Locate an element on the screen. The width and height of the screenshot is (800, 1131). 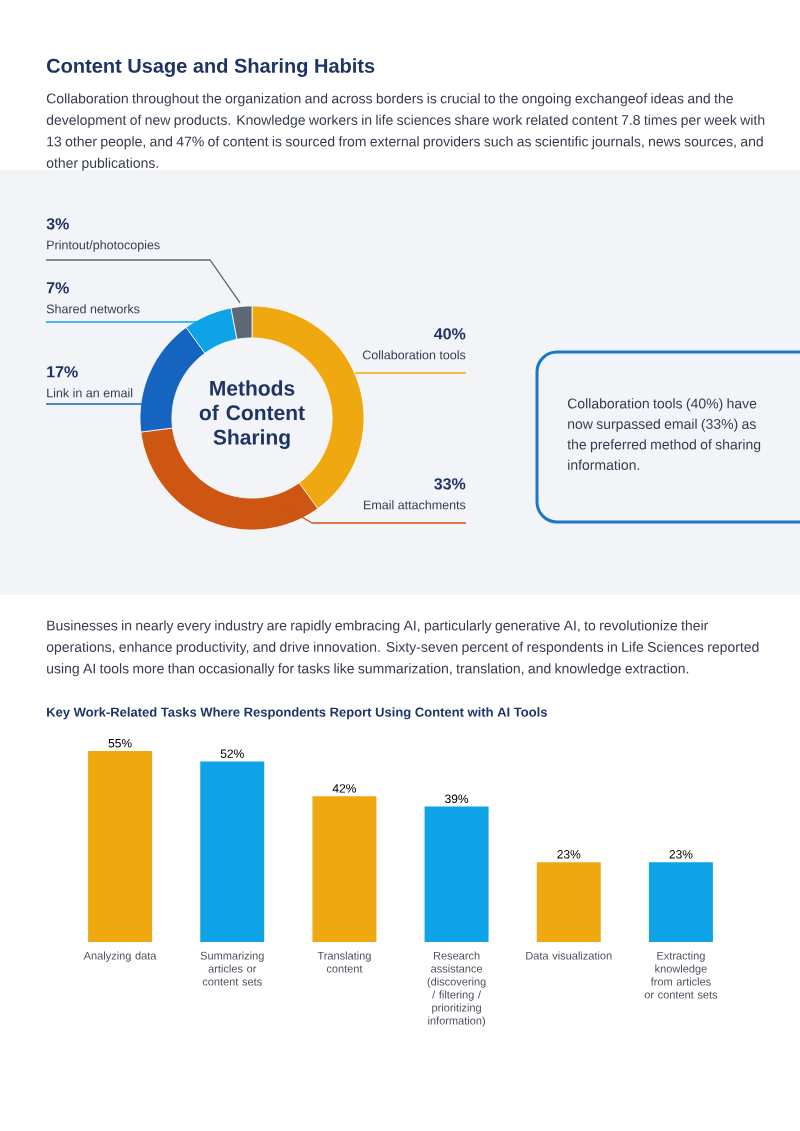
slice-label: Email attachments is located at coordinates (415, 505).